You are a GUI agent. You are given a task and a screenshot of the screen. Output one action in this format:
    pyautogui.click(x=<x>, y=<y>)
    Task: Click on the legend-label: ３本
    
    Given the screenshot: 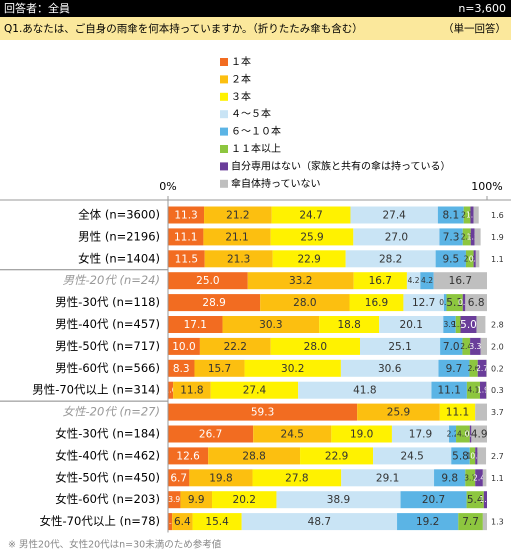 What is the action you would take?
    pyautogui.click(x=241, y=96)
    